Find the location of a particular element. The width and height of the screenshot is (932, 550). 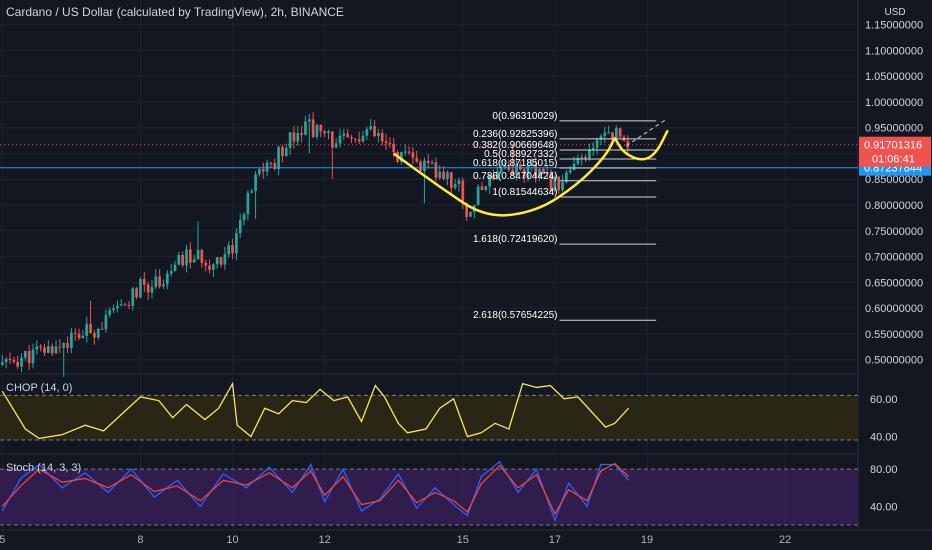

projection-line is located at coordinates (645, 133).